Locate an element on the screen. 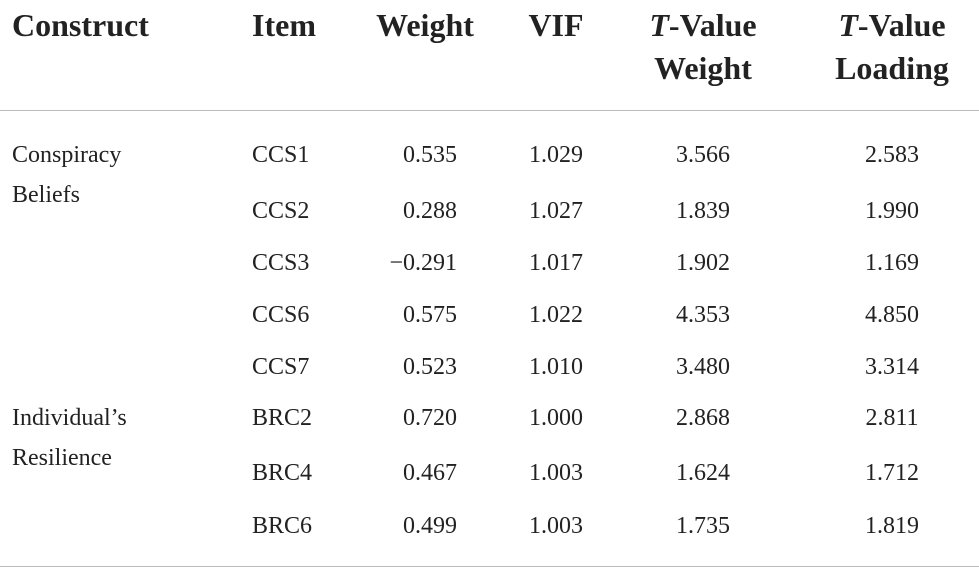 The width and height of the screenshot is (979, 578). construct-label: Individual’s Resilience is located at coordinates (69, 438).